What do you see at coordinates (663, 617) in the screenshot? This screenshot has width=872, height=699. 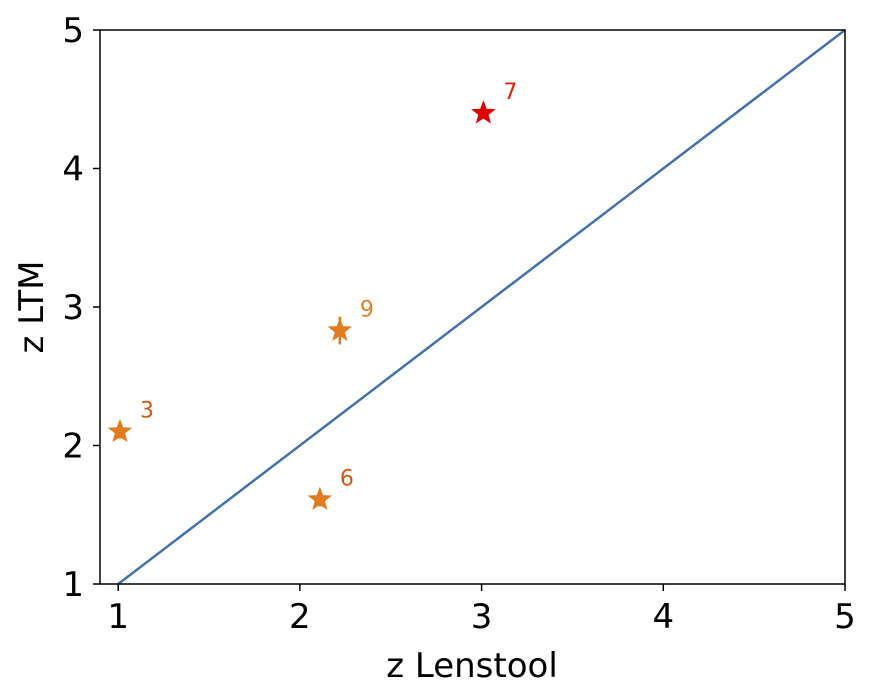 I see `x-tick-label-4: 4` at bounding box center [663, 617].